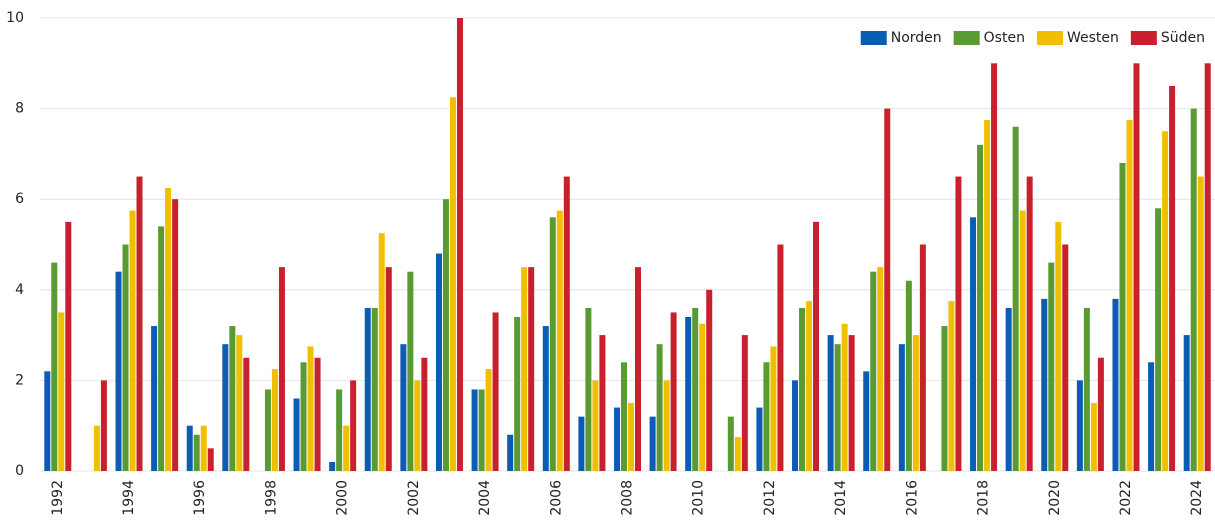  Describe the element at coordinates (58, 498) in the screenshot. I see `x-tick-label: 1992` at that location.